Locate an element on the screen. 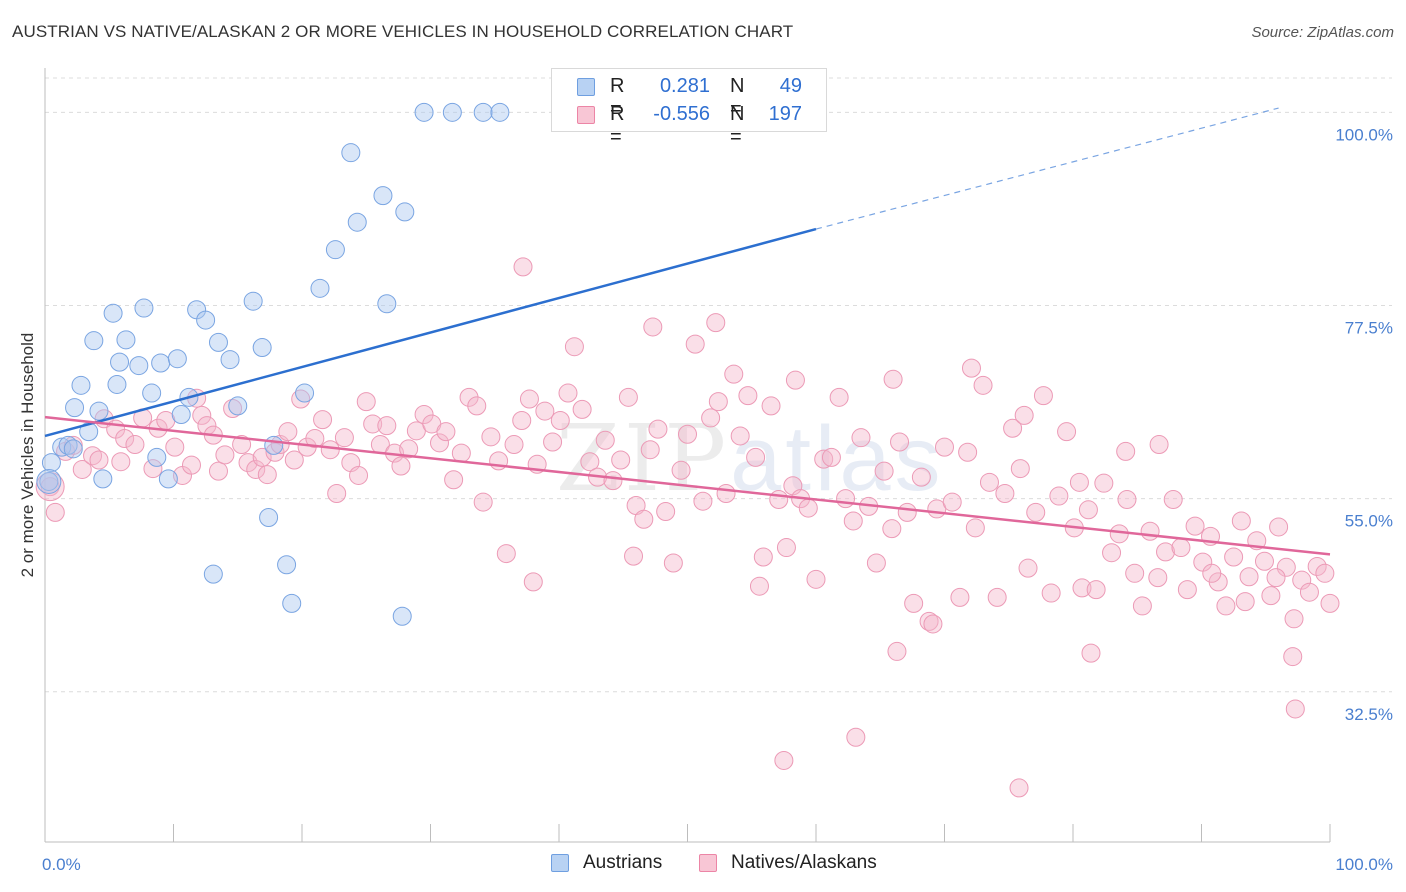 This screenshot has height=892, width=1406. natives-legend-swatch is located at coordinates (708, 863).